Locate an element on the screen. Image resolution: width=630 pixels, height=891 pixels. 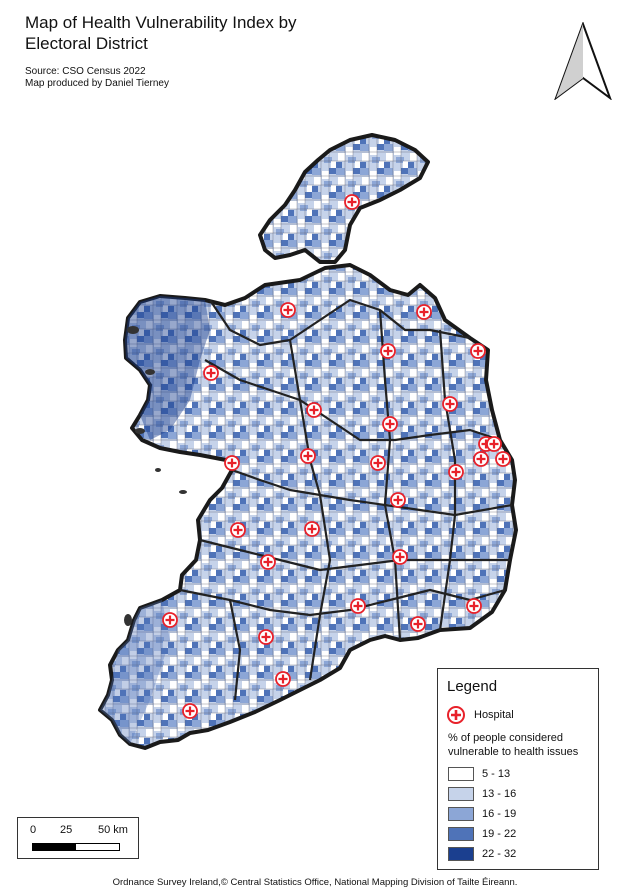
legend-class-label: 16 - 19 is located at coordinates (499, 814).